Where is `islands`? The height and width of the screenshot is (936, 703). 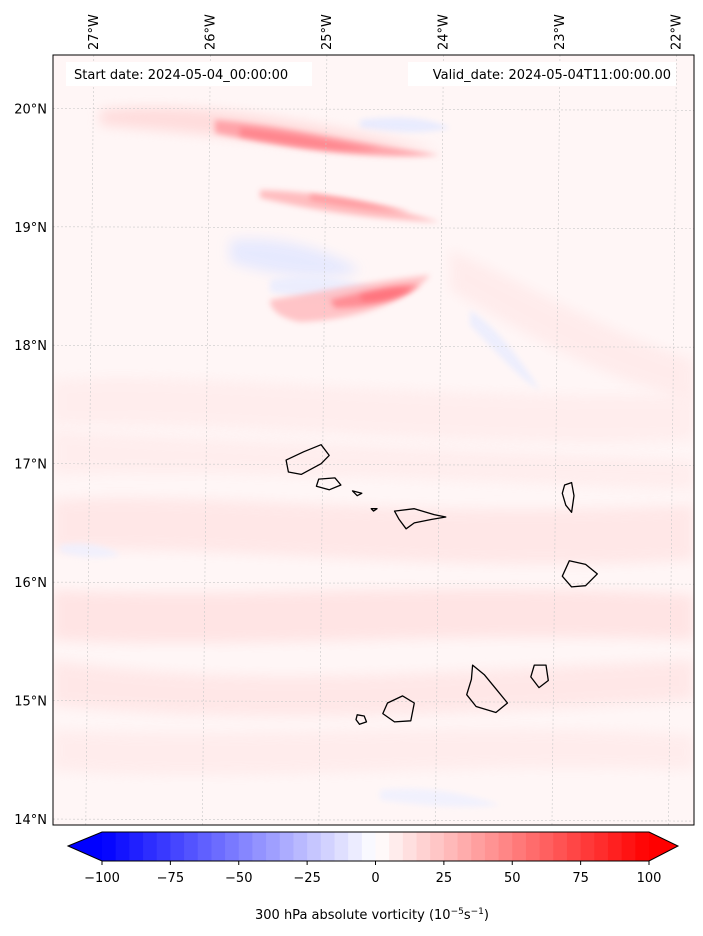
islands is located at coordinates (441, 584).